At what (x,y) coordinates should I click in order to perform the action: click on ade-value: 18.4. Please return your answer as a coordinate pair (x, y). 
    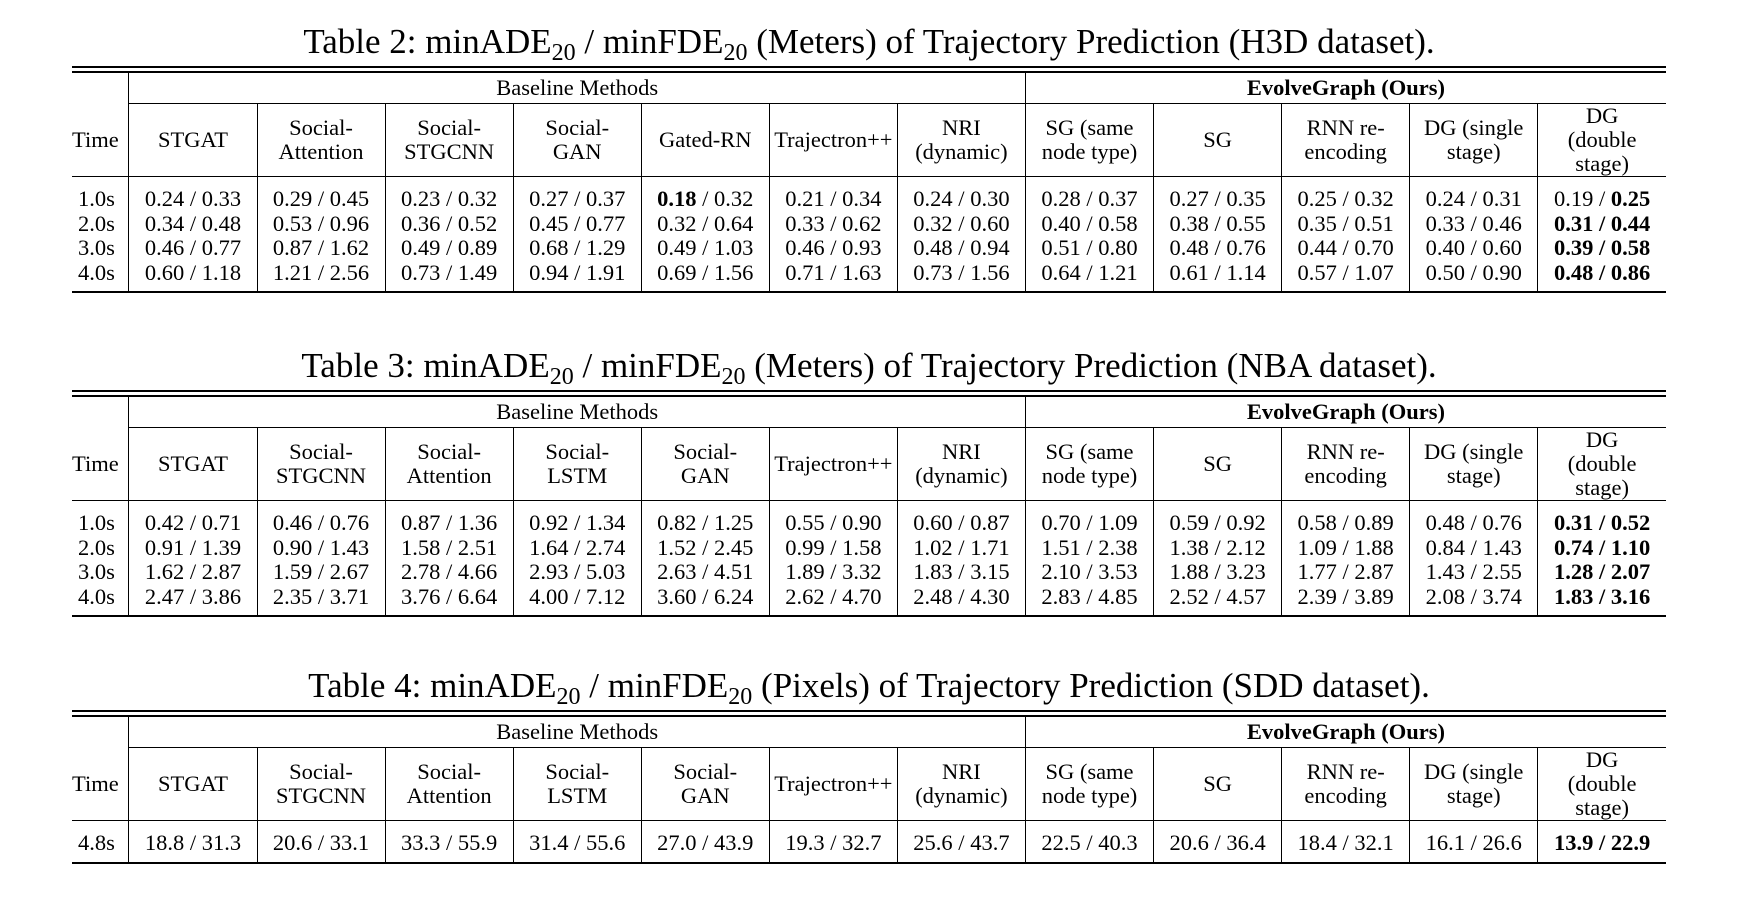
    Looking at the image, I should click on (1317, 842).